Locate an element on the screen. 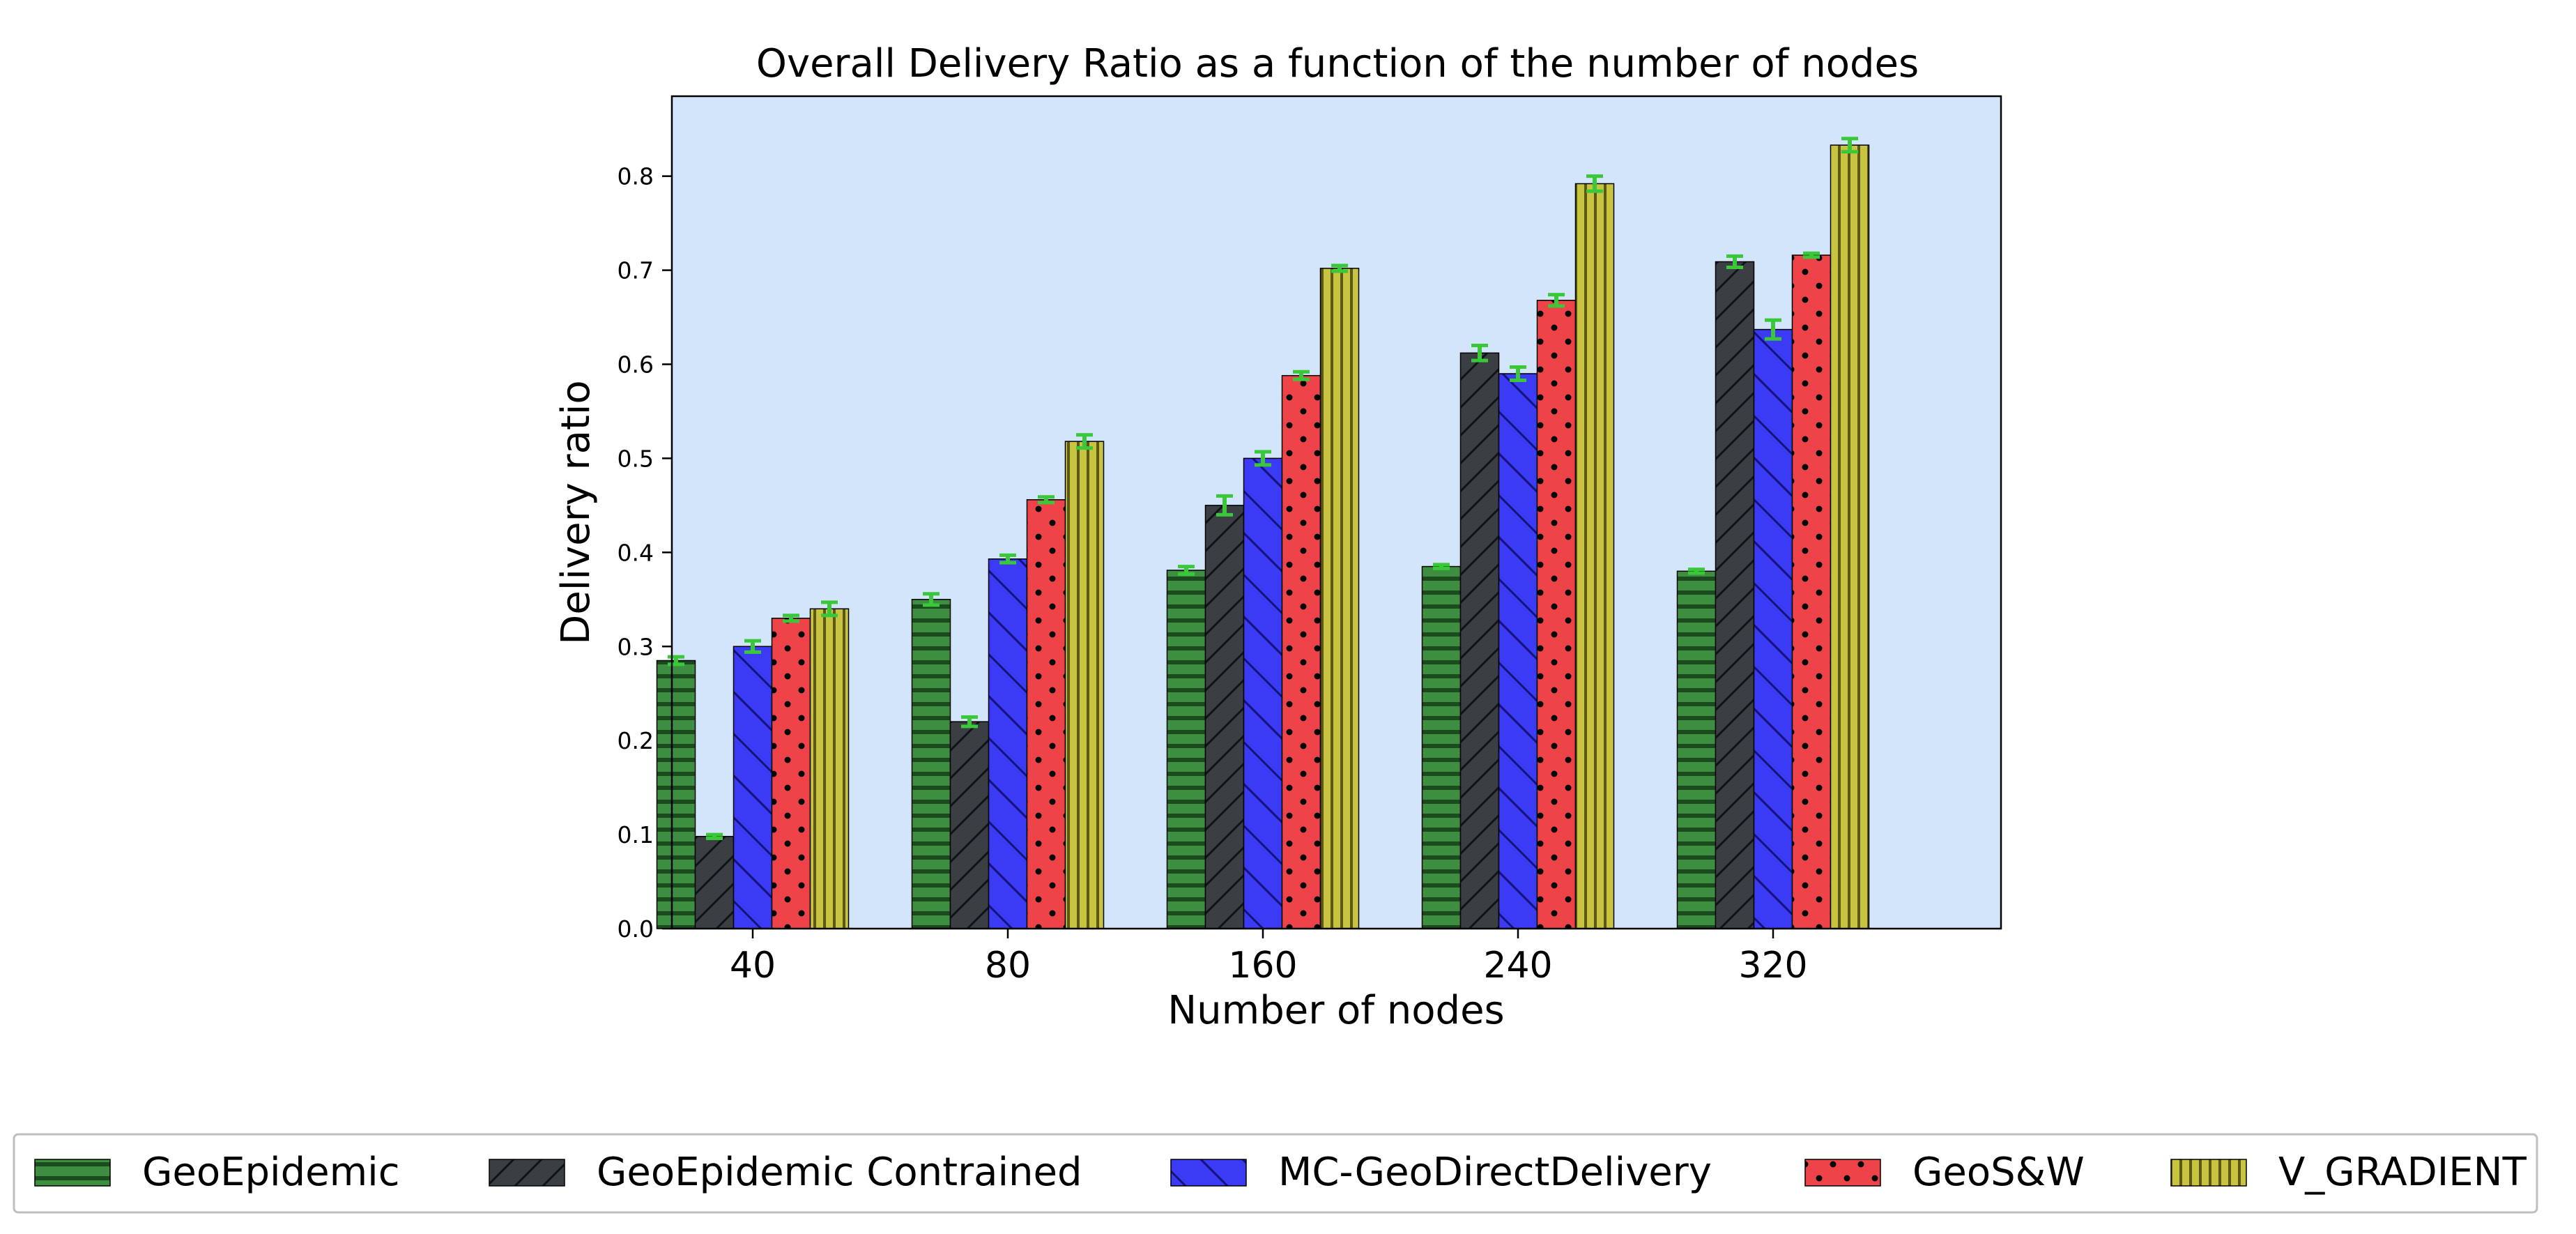 The image size is (2576, 1234). legend-swatch-v-gradient is located at coordinates (2208, 1173).